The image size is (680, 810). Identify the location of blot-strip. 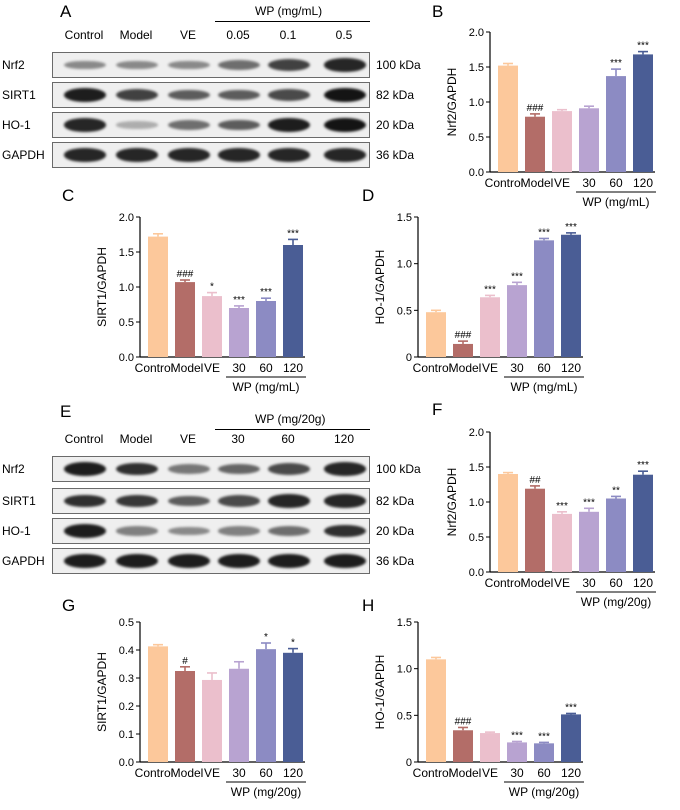
(211, 95).